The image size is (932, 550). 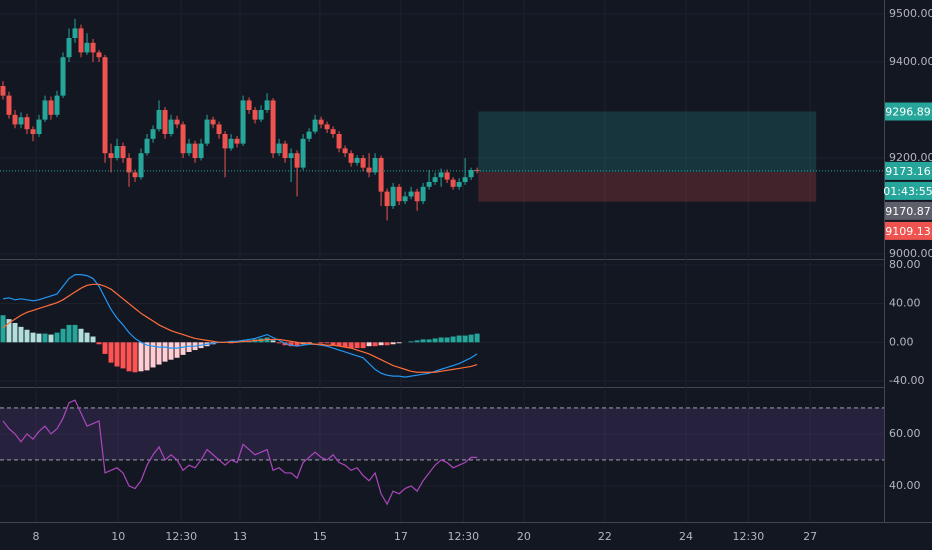 I want to click on y-tick-label: 80.00, so click(x=905, y=264).